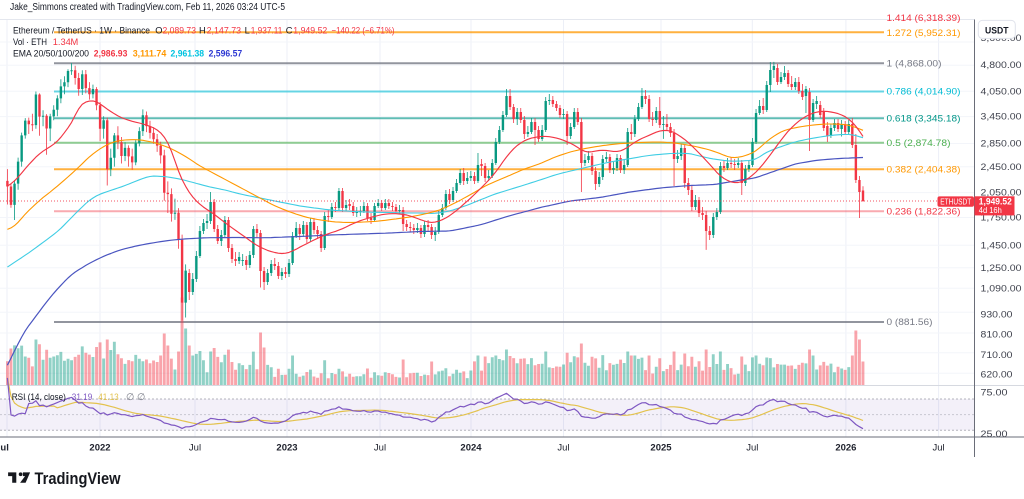  What do you see at coordinates (919, 143) in the screenshot?
I see `svg-text: 0.5 (2,874.78)` at bounding box center [919, 143].